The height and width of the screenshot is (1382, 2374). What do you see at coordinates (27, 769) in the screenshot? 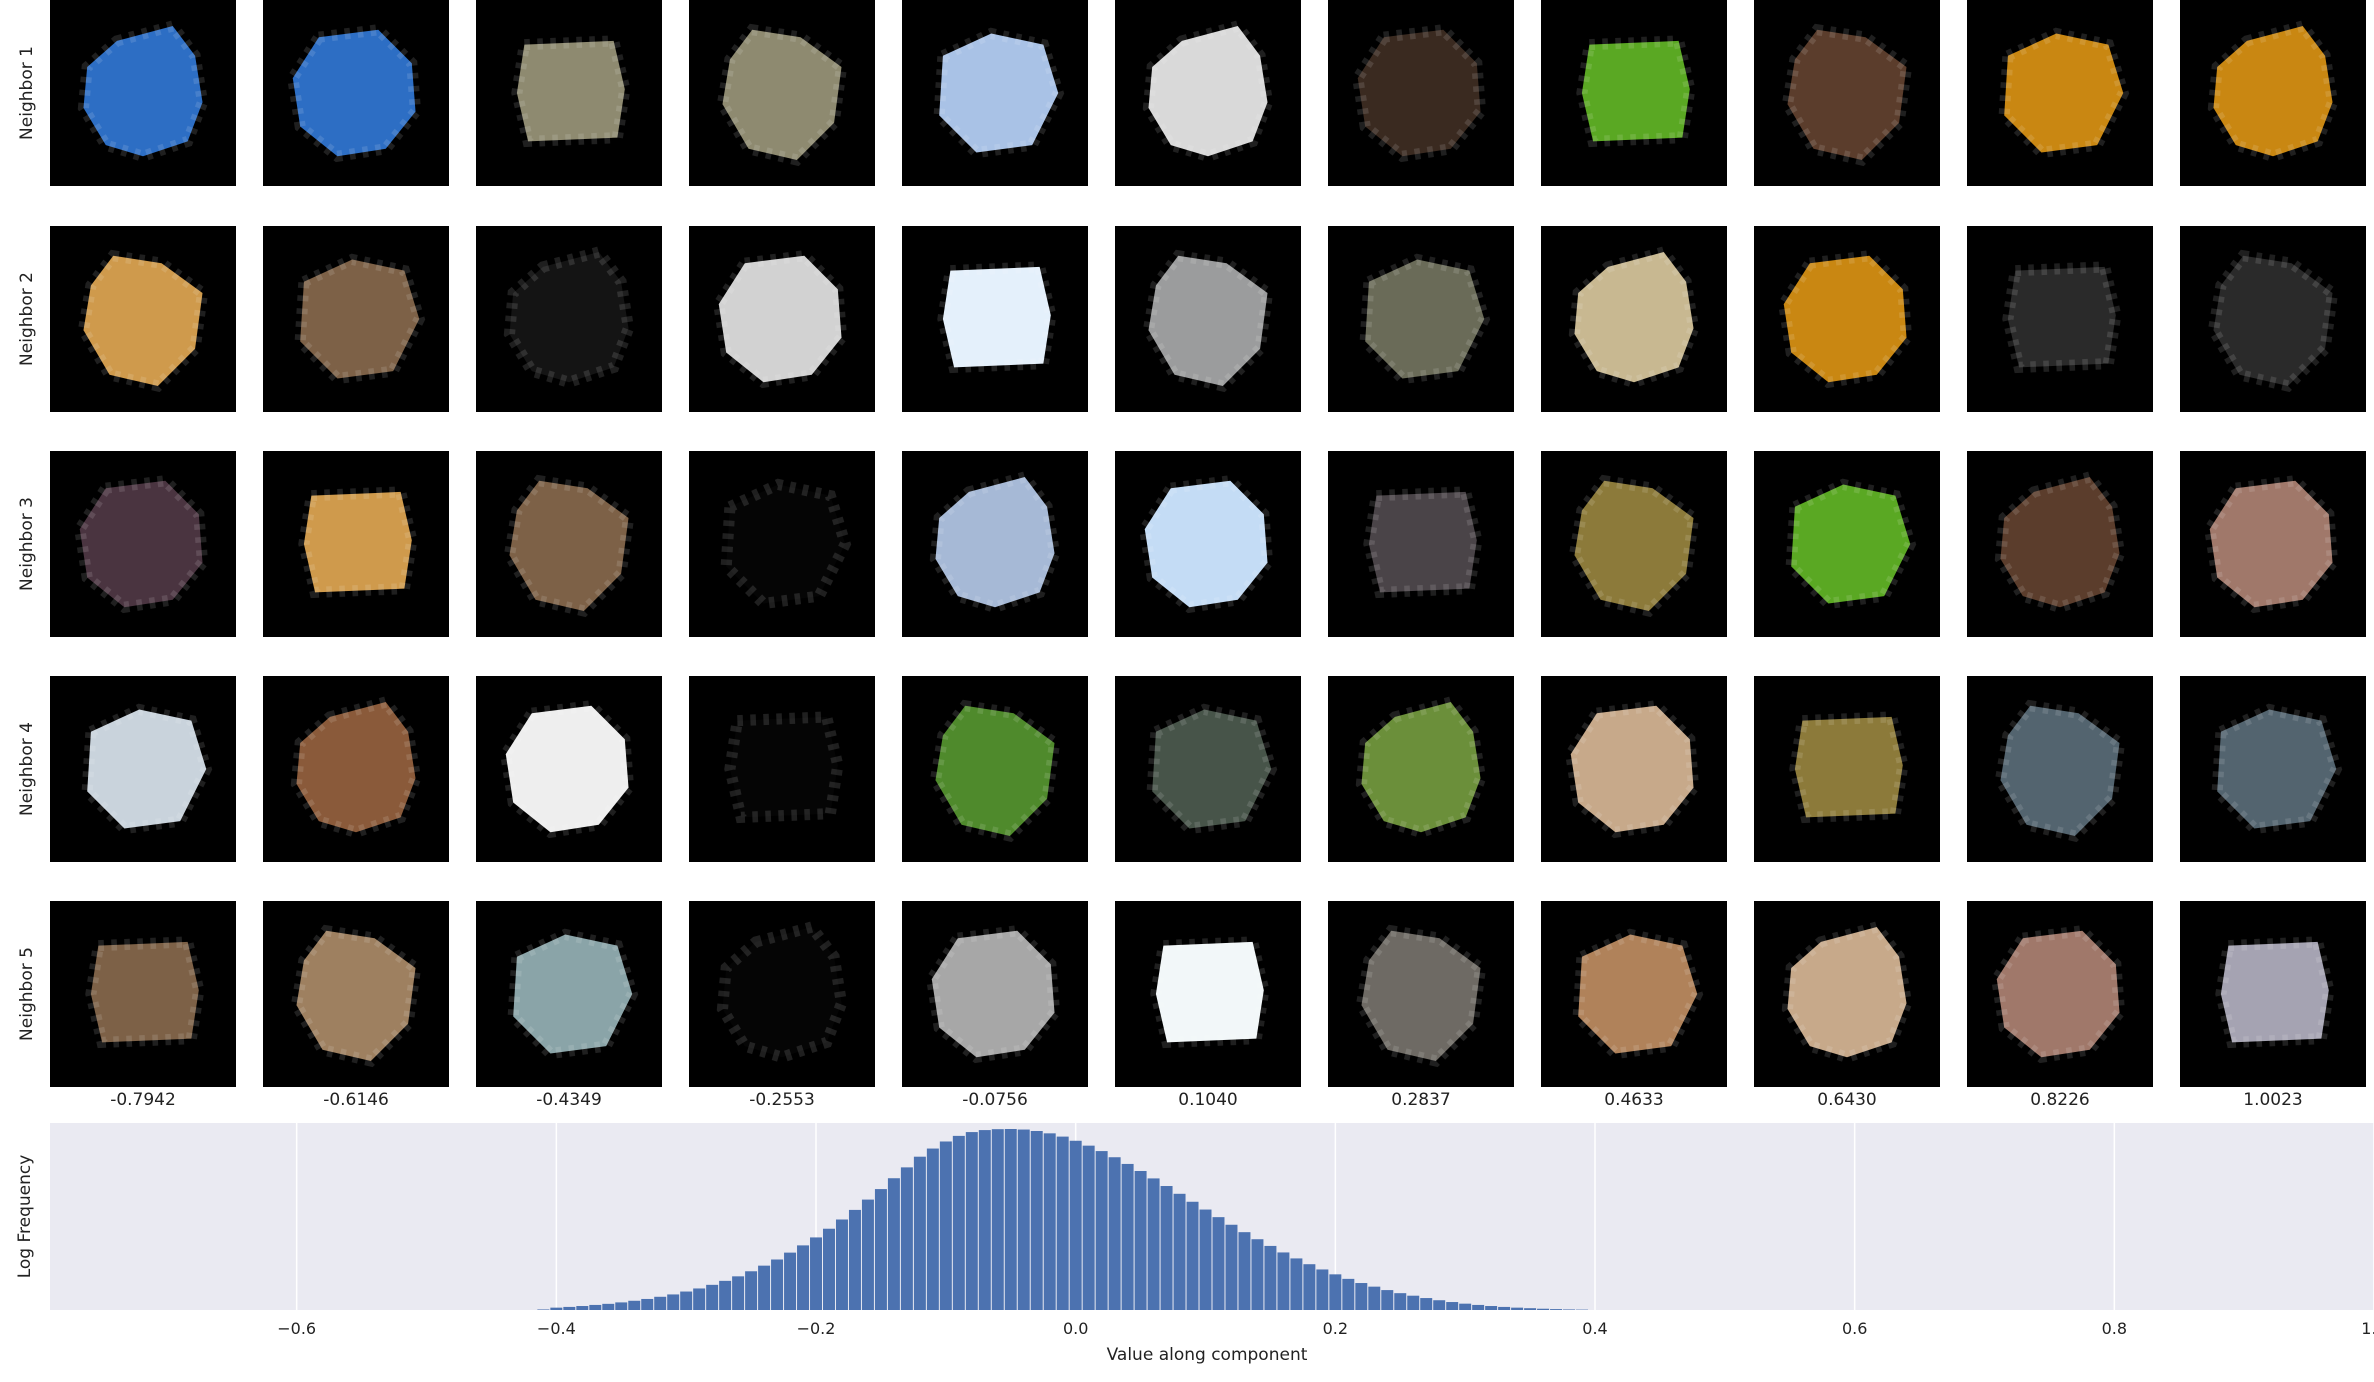
I see `row-label-text: Neighbor 4` at bounding box center [27, 769].